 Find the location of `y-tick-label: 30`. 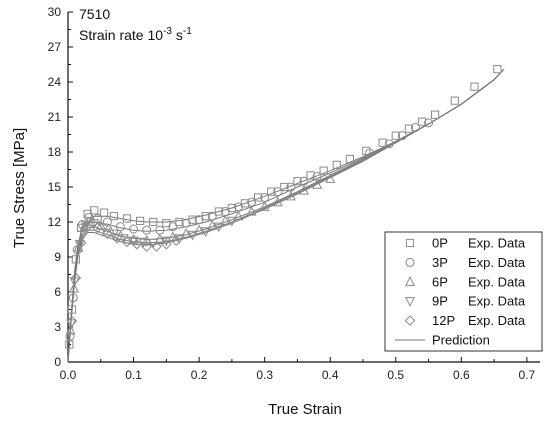

y-tick-label: 30 is located at coordinates (55, 12).